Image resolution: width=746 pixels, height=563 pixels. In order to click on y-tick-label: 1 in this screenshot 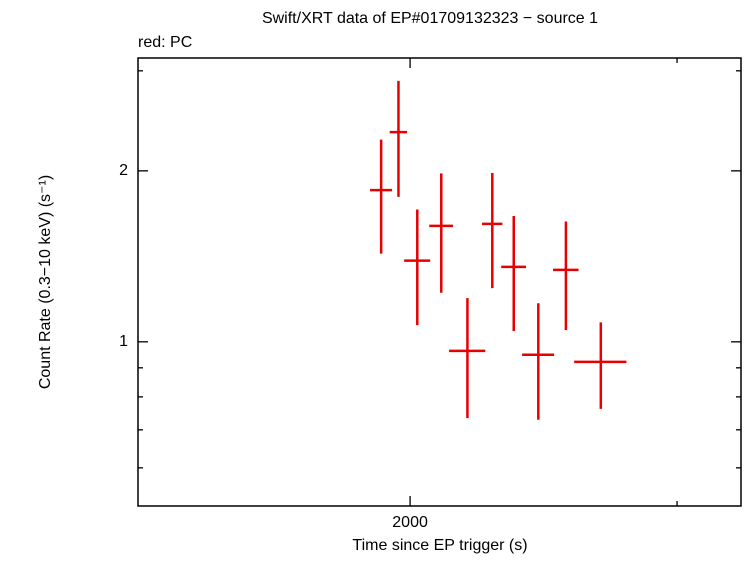, I will do `click(123, 341)`.